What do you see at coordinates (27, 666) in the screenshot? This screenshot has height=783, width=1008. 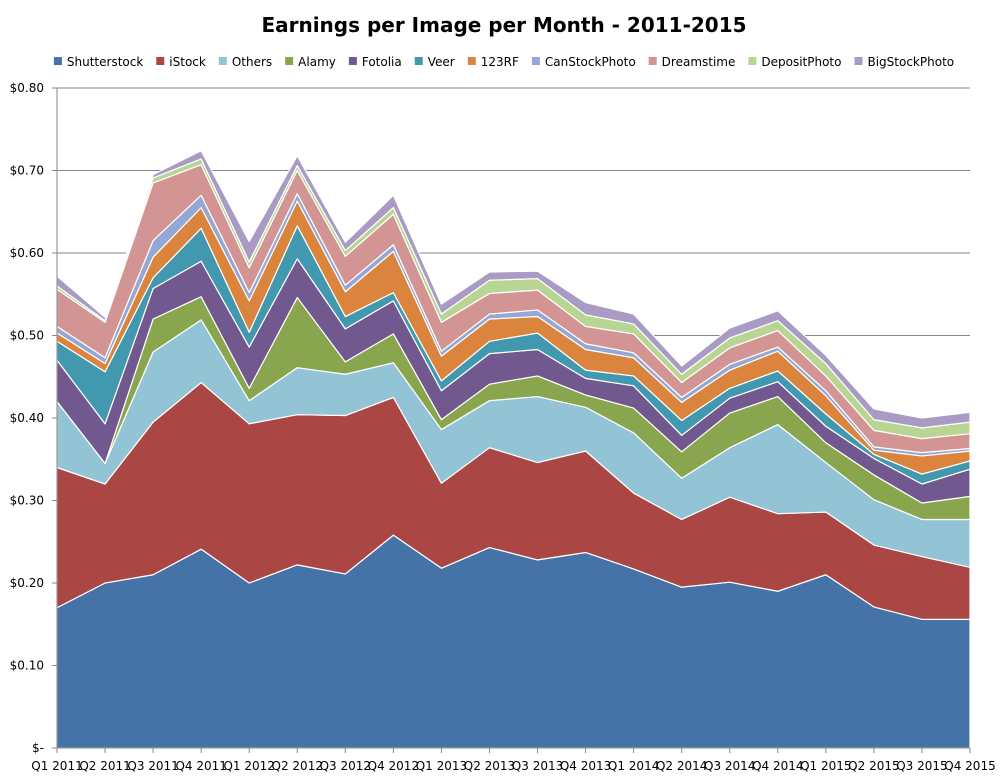 I see `y-tick-label: $0.10` at bounding box center [27, 666].